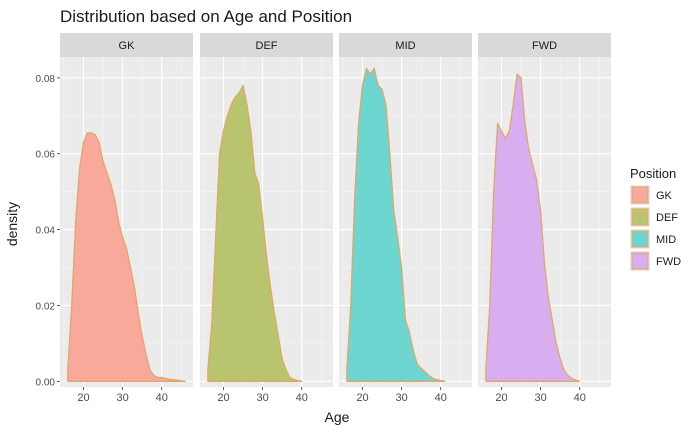  Describe the element at coordinates (46, 155) in the screenshot. I see `y-tick-label: 0.06` at that location.